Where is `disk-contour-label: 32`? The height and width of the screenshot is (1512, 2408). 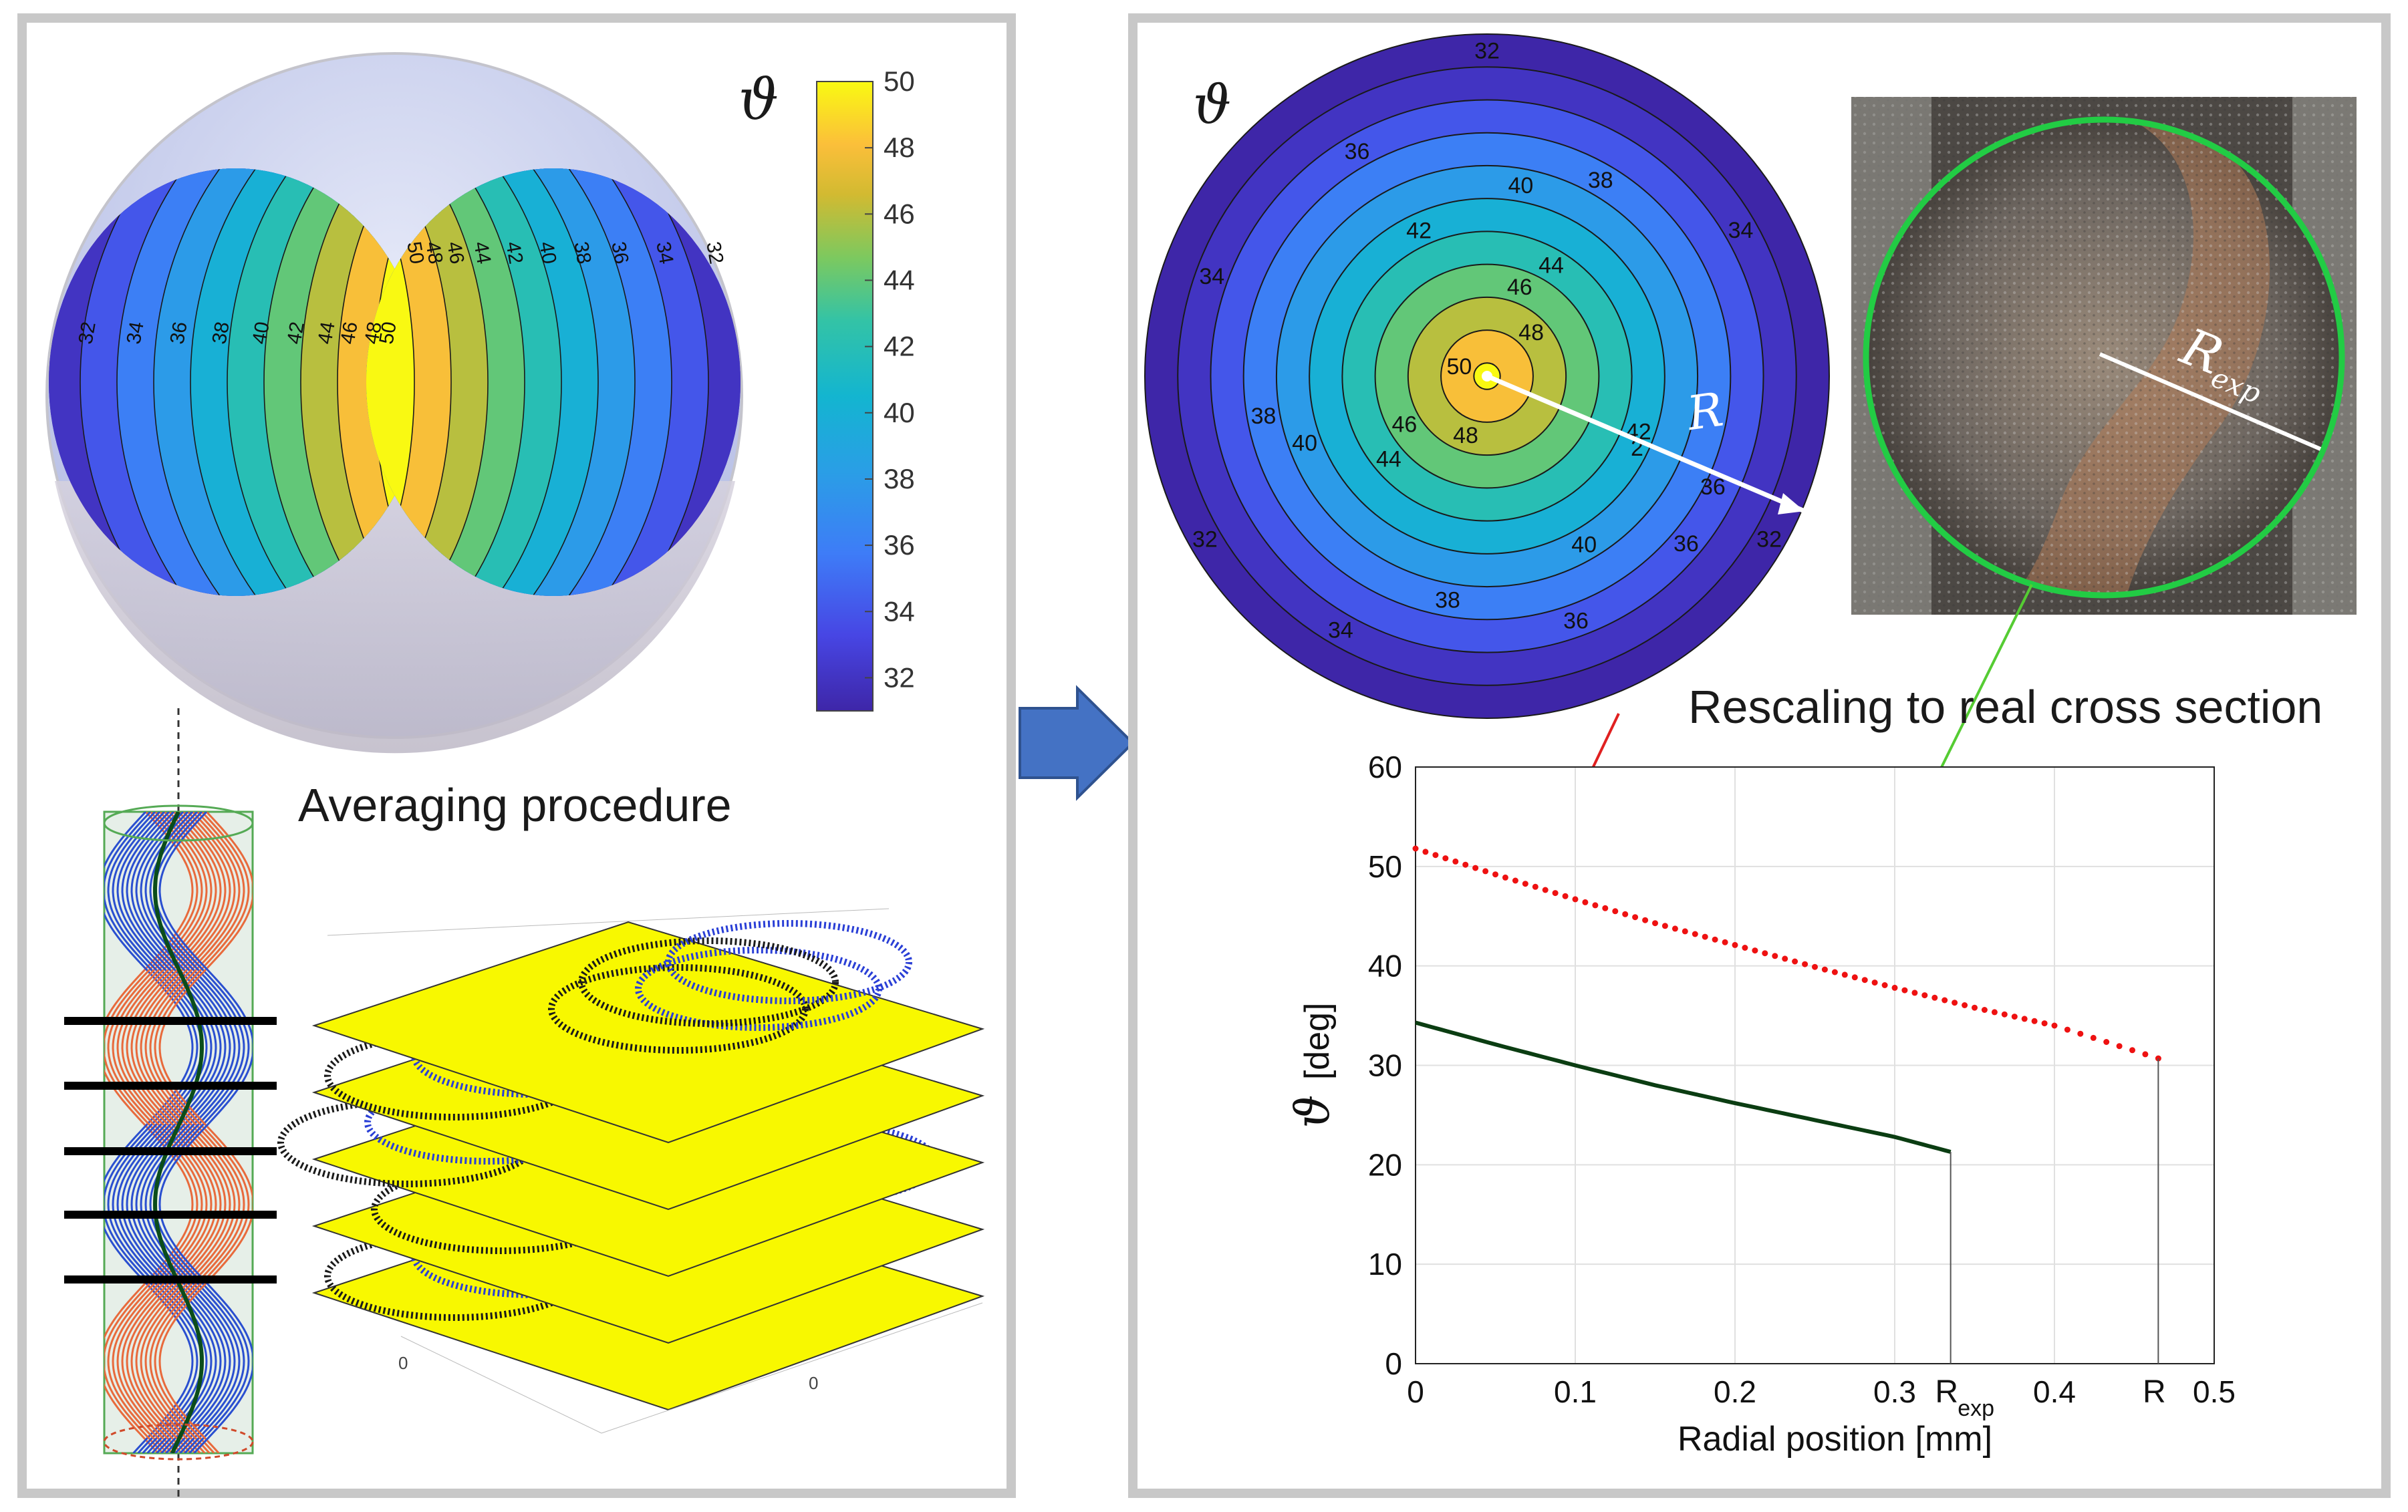 disk-contour-label: 32 is located at coordinates (1487, 51).